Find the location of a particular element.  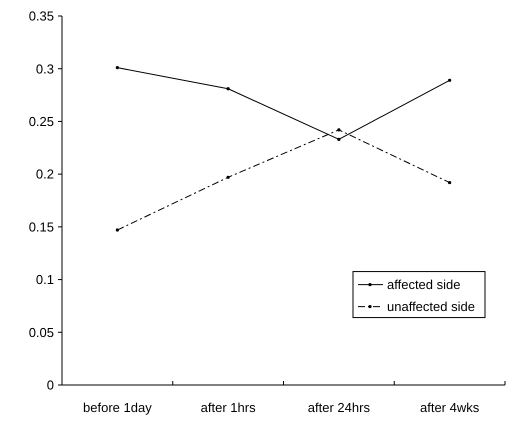

x-tick-label: after 24hrs is located at coordinates (339, 407).